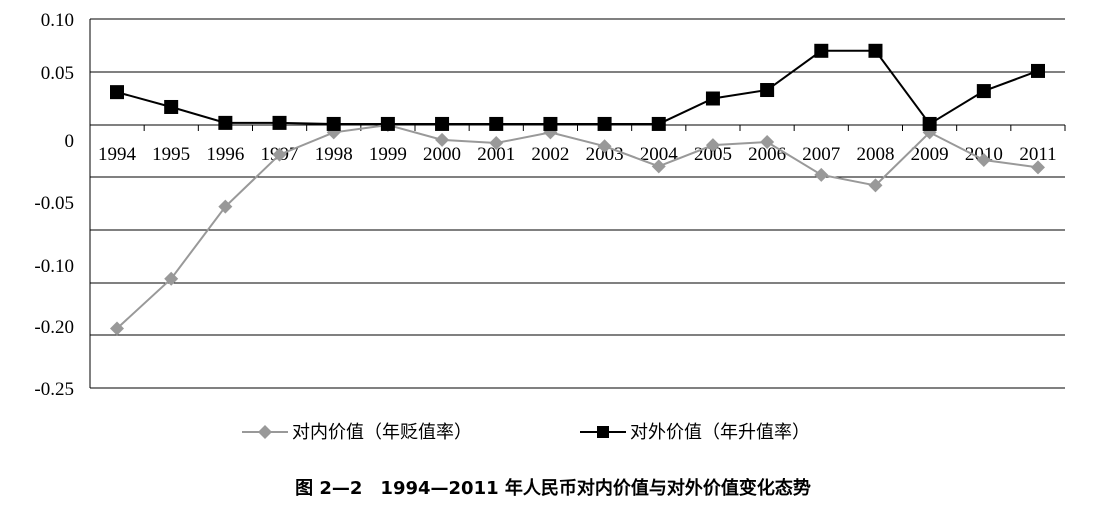 The width and height of the screenshot is (1106, 508). Describe the element at coordinates (720, 432) in the screenshot. I see `legend-external-label: 对外价值（年升值率）` at that location.